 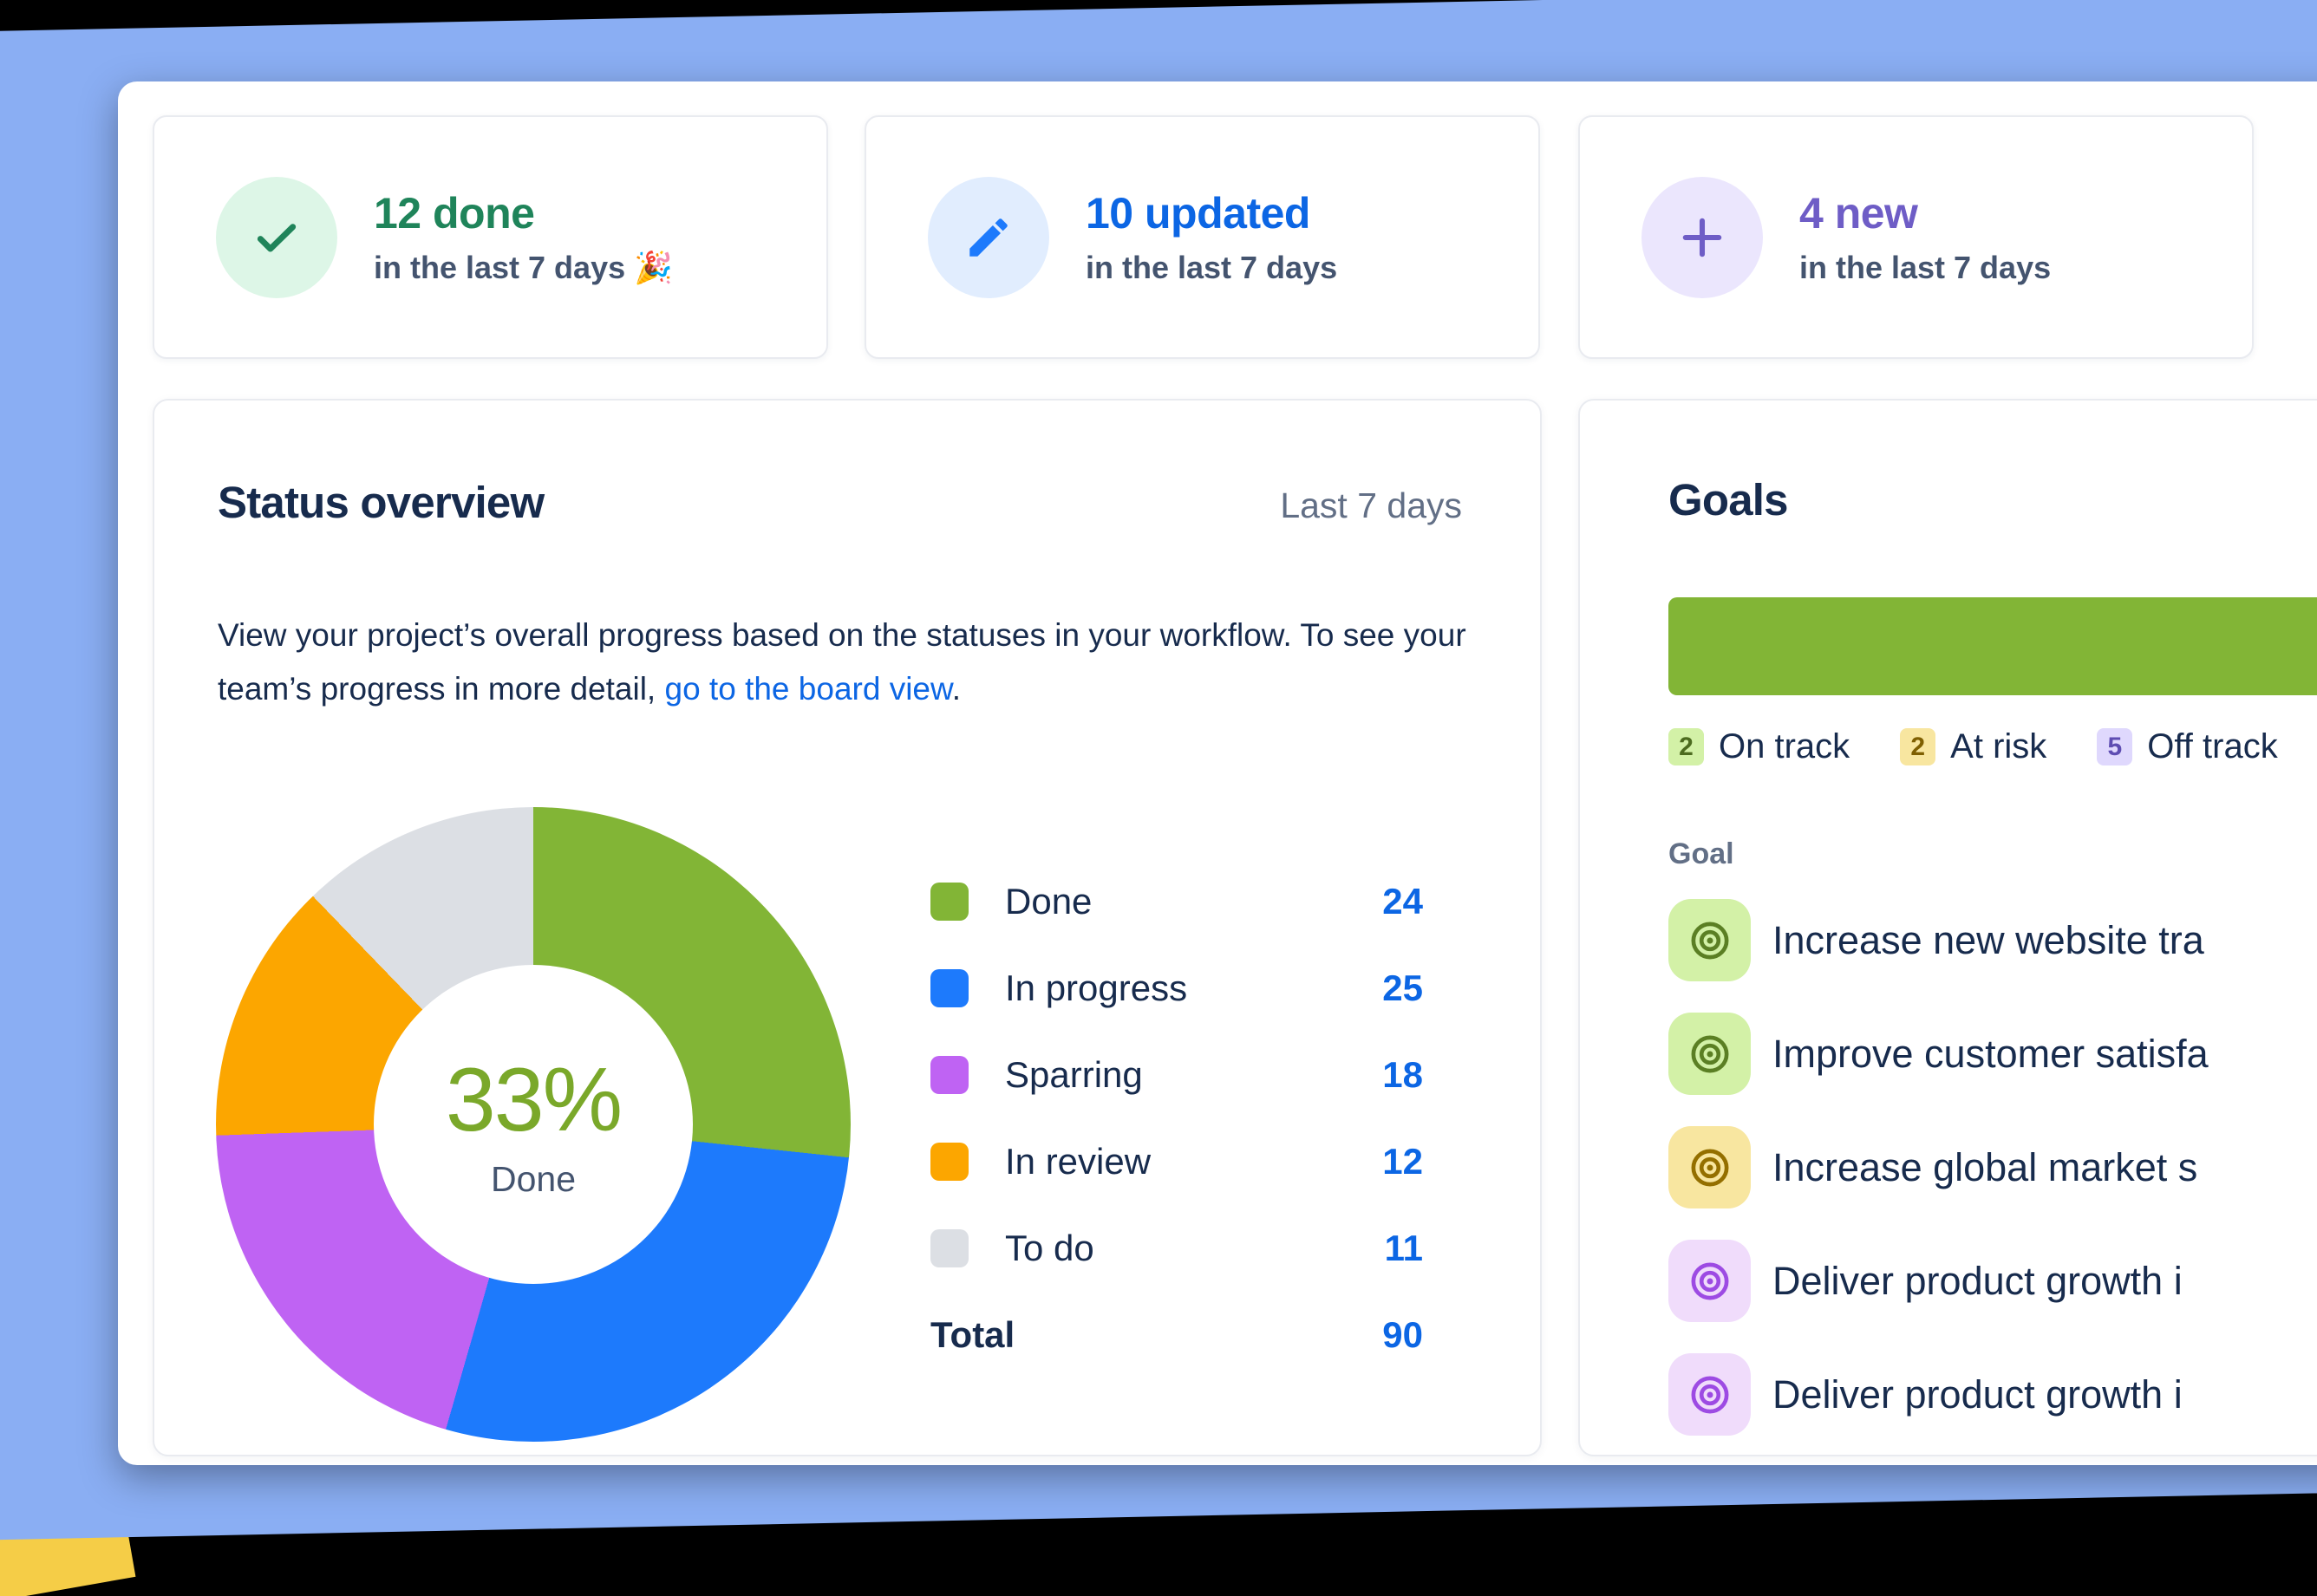 I want to click on legend-row-in-review: In review 12, so click(x=1176, y=1161).